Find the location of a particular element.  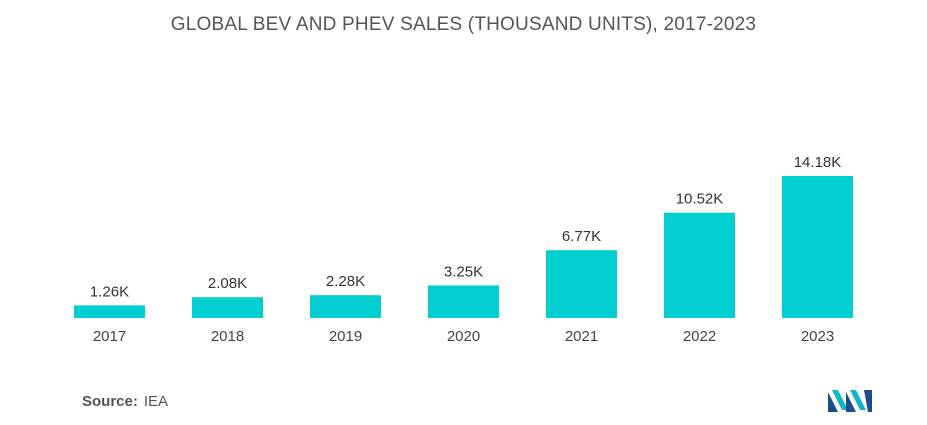

bar-2021 is located at coordinates (581, 284).